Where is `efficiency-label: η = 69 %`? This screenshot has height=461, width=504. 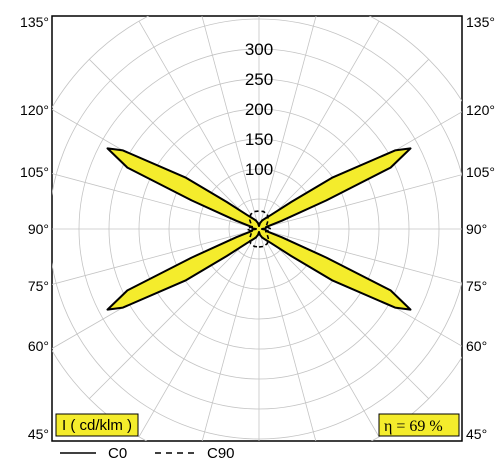
efficiency-label: η = 69 % is located at coordinates (413, 426).